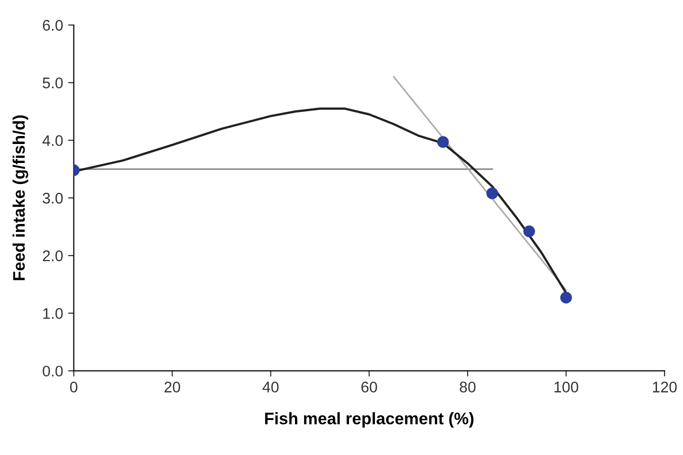  Describe the element at coordinates (52, 140) in the screenshot. I see `y-tick-label: 4.0` at that location.